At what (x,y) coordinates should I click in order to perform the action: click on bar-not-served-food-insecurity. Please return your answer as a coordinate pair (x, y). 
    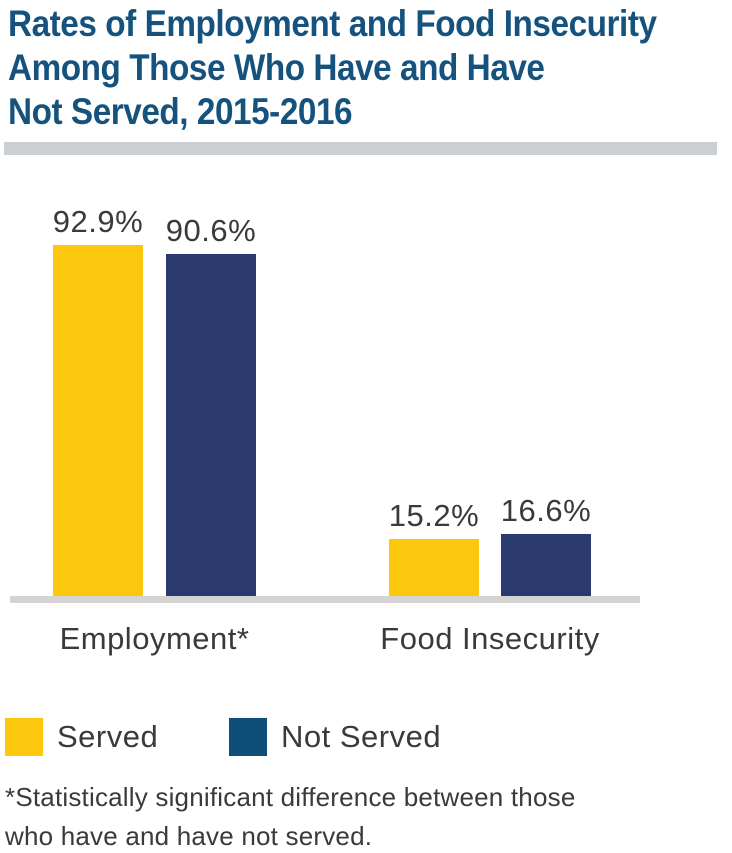
    Looking at the image, I should click on (546, 565).